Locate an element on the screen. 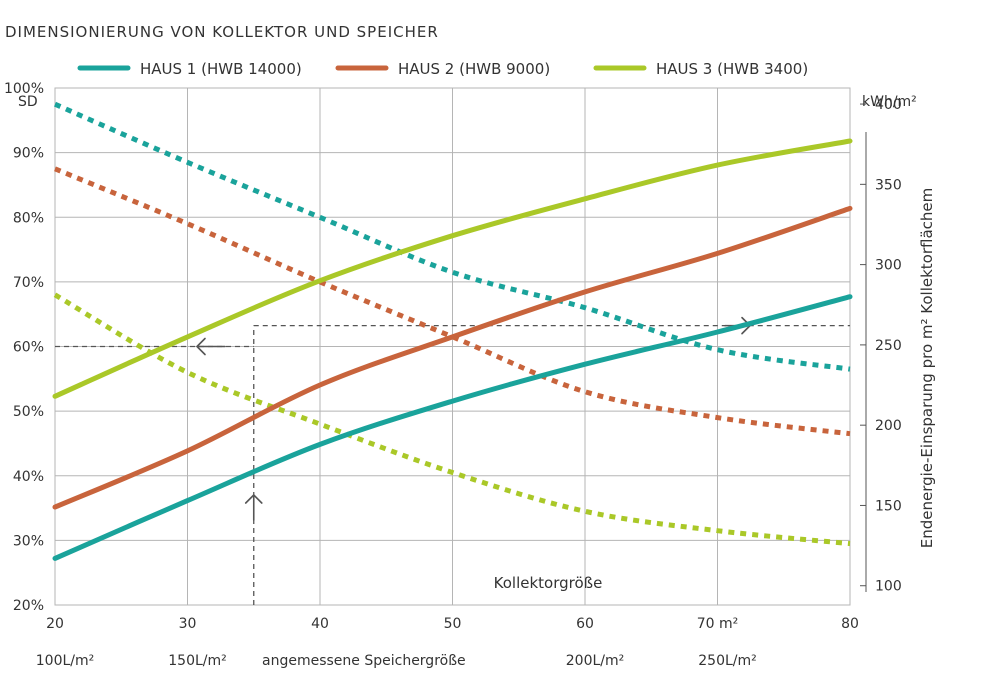 This screenshot has height=688, width=1000. y-tick-label: 60% is located at coordinates (28, 348).